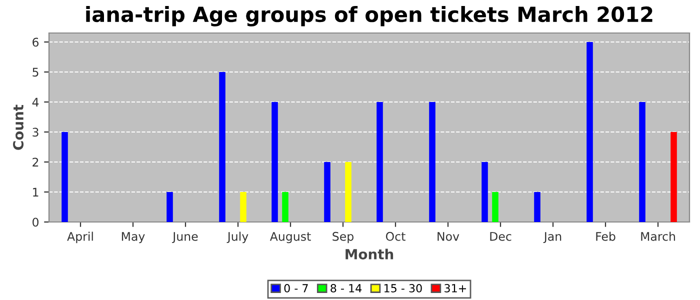  Describe the element at coordinates (133, 238) in the screenshot. I see `x-tick-label: May` at that location.